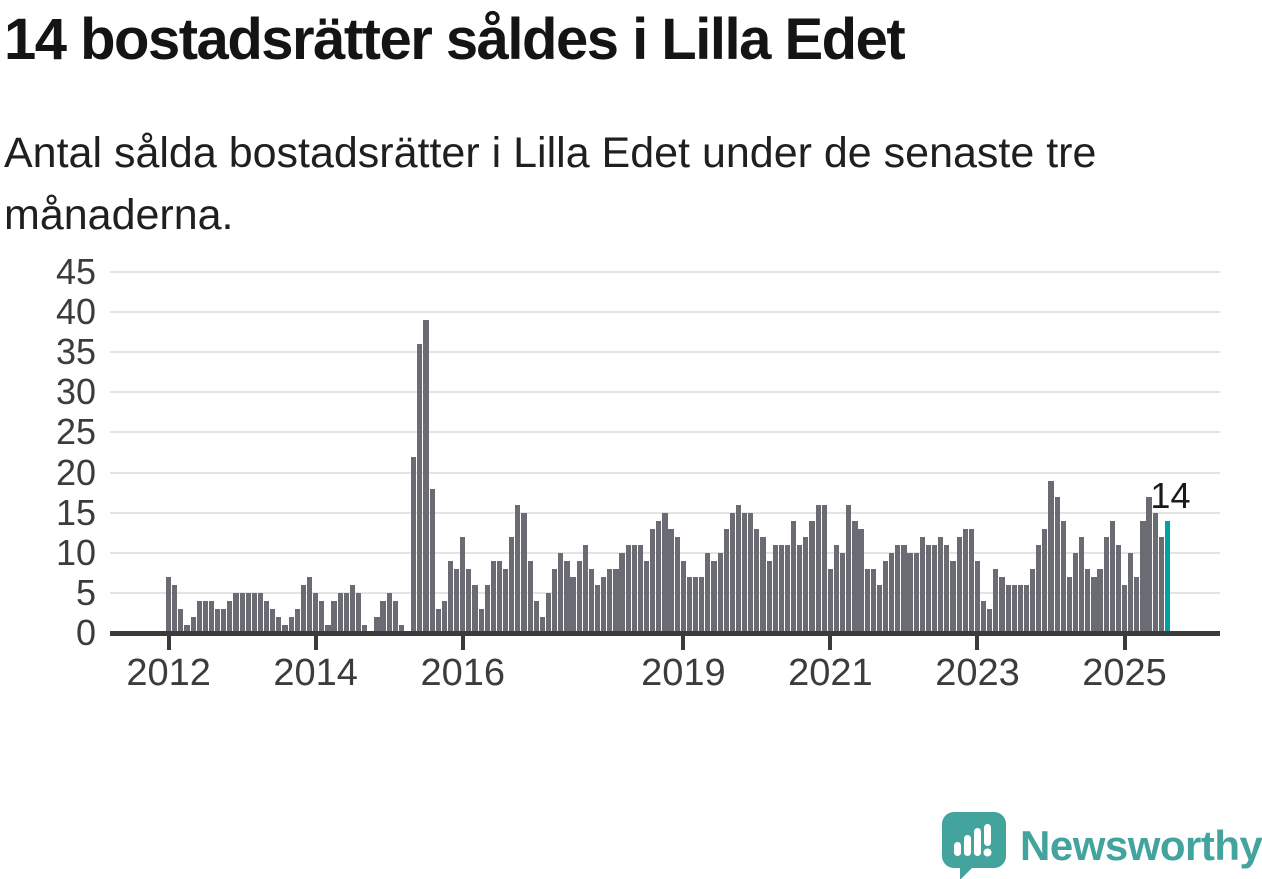  Describe the element at coordinates (665, 633) in the screenshot. I see `x-axis-line` at that location.